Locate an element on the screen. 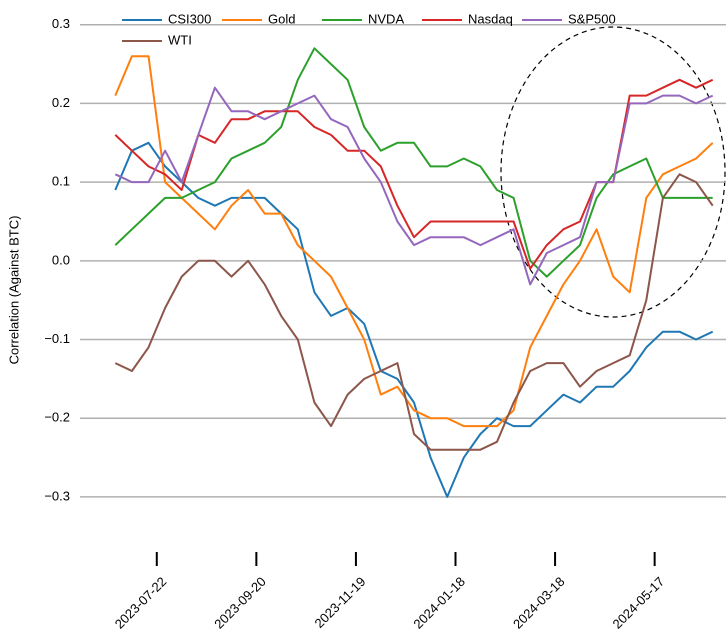 The height and width of the screenshot is (639, 726). x-tick-label: 2023-09-20 is located at coordinates (240, 603).